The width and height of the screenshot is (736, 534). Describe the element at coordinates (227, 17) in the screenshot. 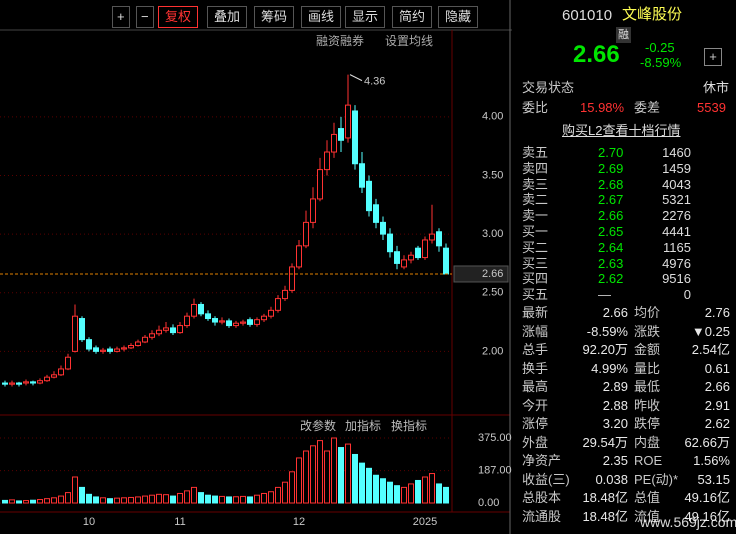

I see `toolbar-button: 叠加` at that location.